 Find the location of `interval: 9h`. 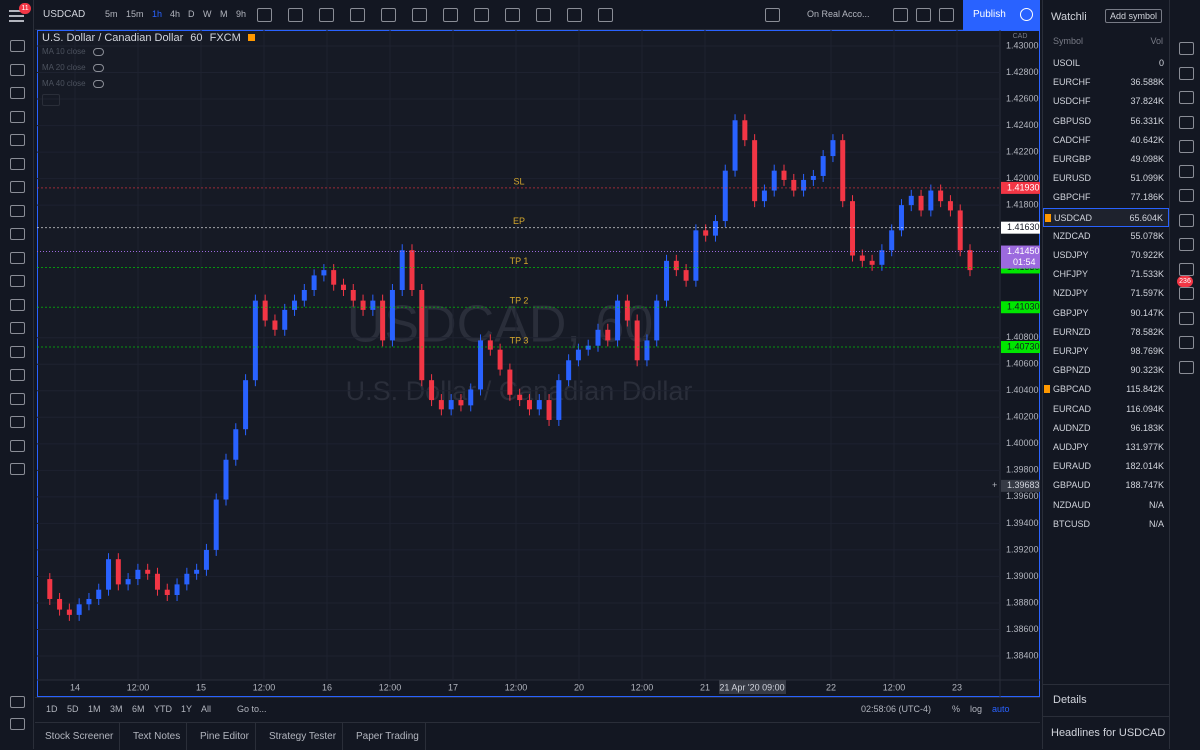

interval: 9h is located at coordinates (241, 14).